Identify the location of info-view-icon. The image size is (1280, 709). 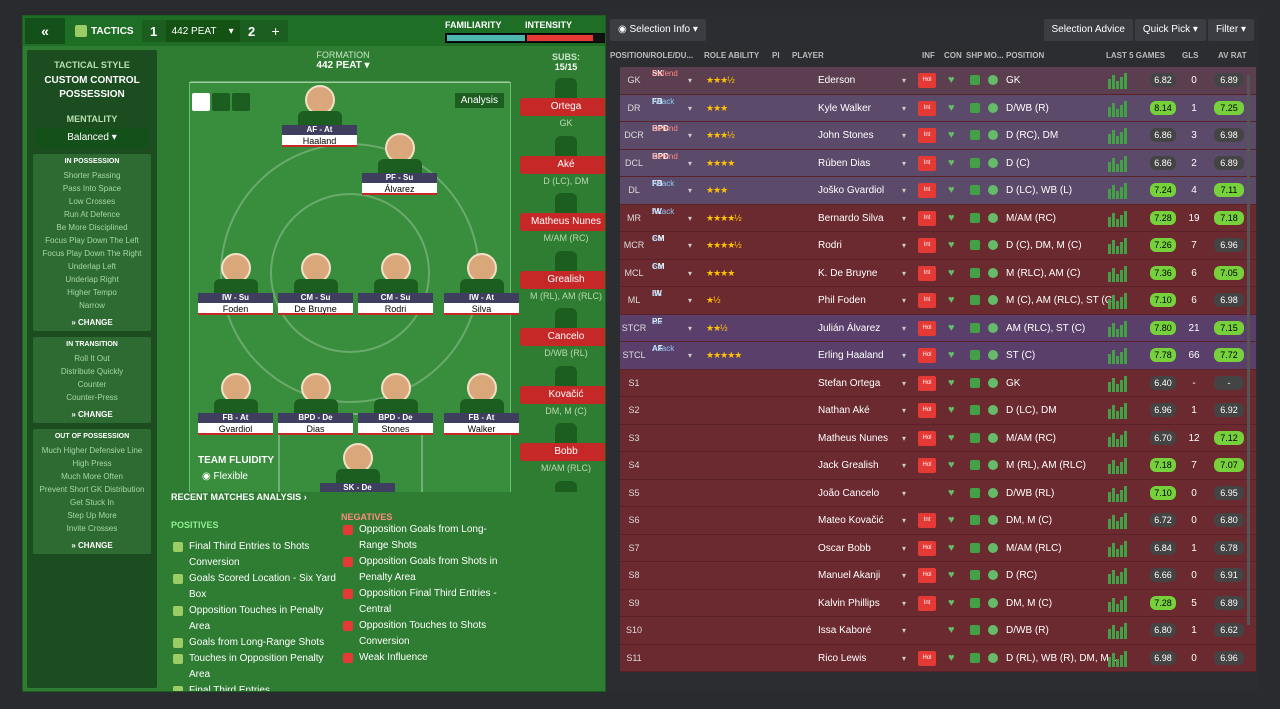
(201, 102).